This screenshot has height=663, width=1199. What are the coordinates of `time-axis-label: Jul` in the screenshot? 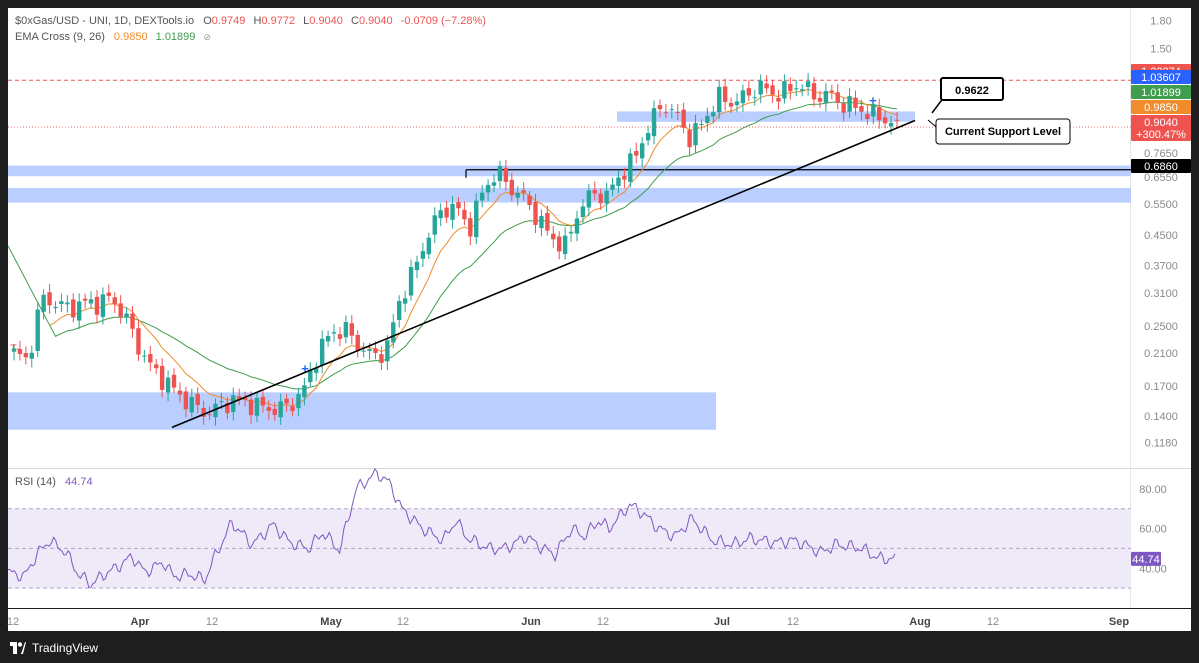 It's located at (722, 622).